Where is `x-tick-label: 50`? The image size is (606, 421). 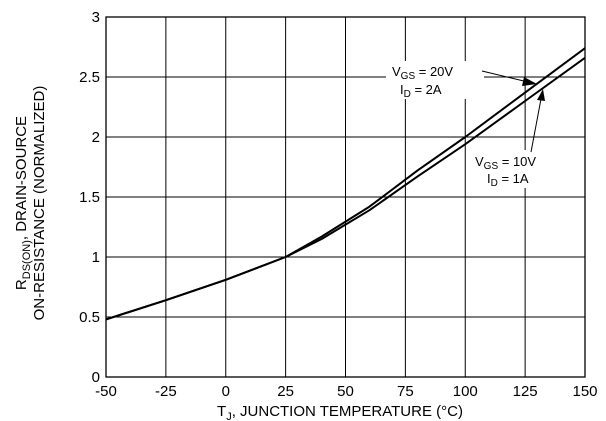
x-tick-label: 50 is located at coordinates (345, 391).